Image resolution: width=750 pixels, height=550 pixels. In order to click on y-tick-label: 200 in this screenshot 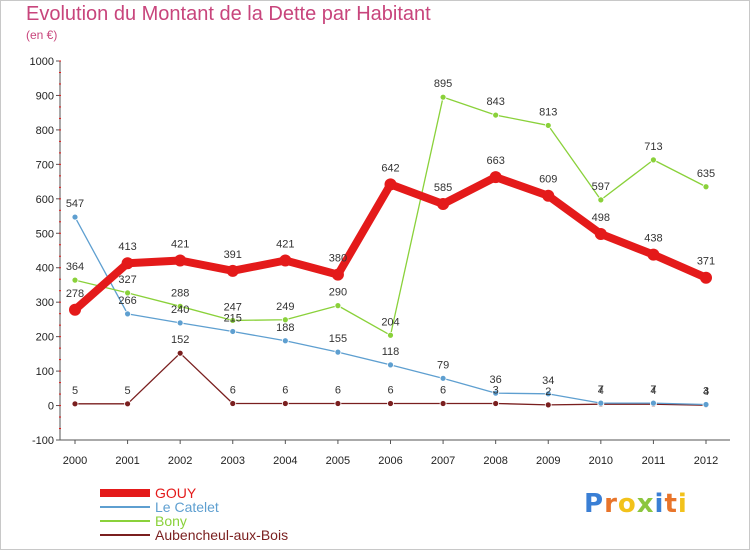, I will do `click(45, 338)`.